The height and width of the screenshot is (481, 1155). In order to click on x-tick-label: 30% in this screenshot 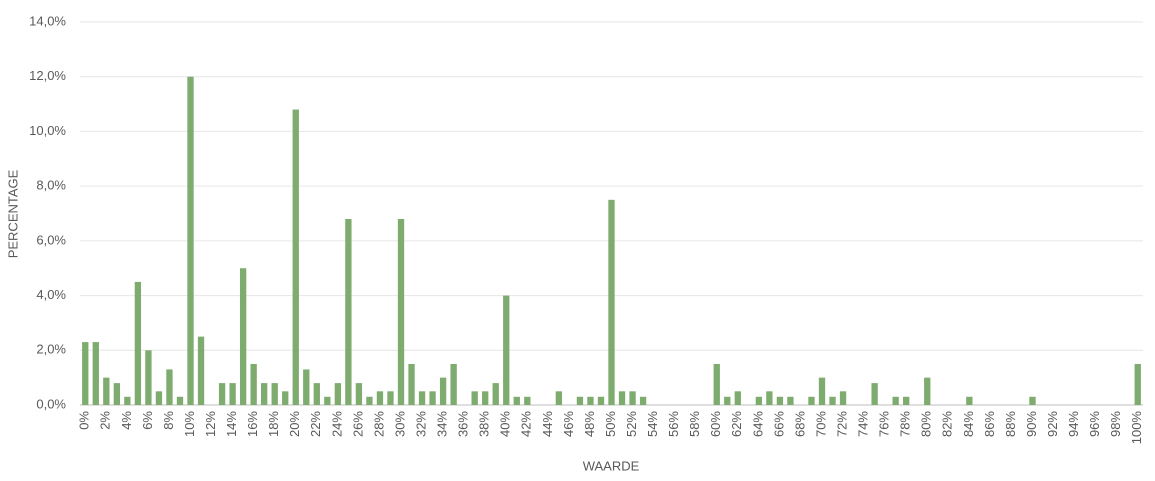, I will do `click(399, 424)`.